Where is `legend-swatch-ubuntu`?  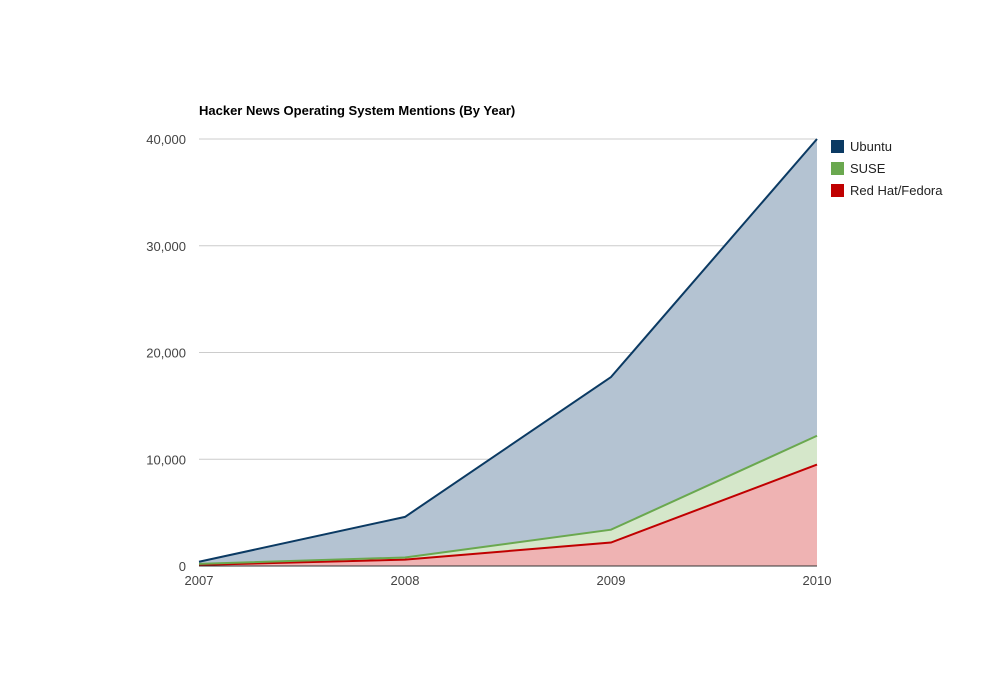 legend-swatch-ubuntu is located at coordinates (837, 146).